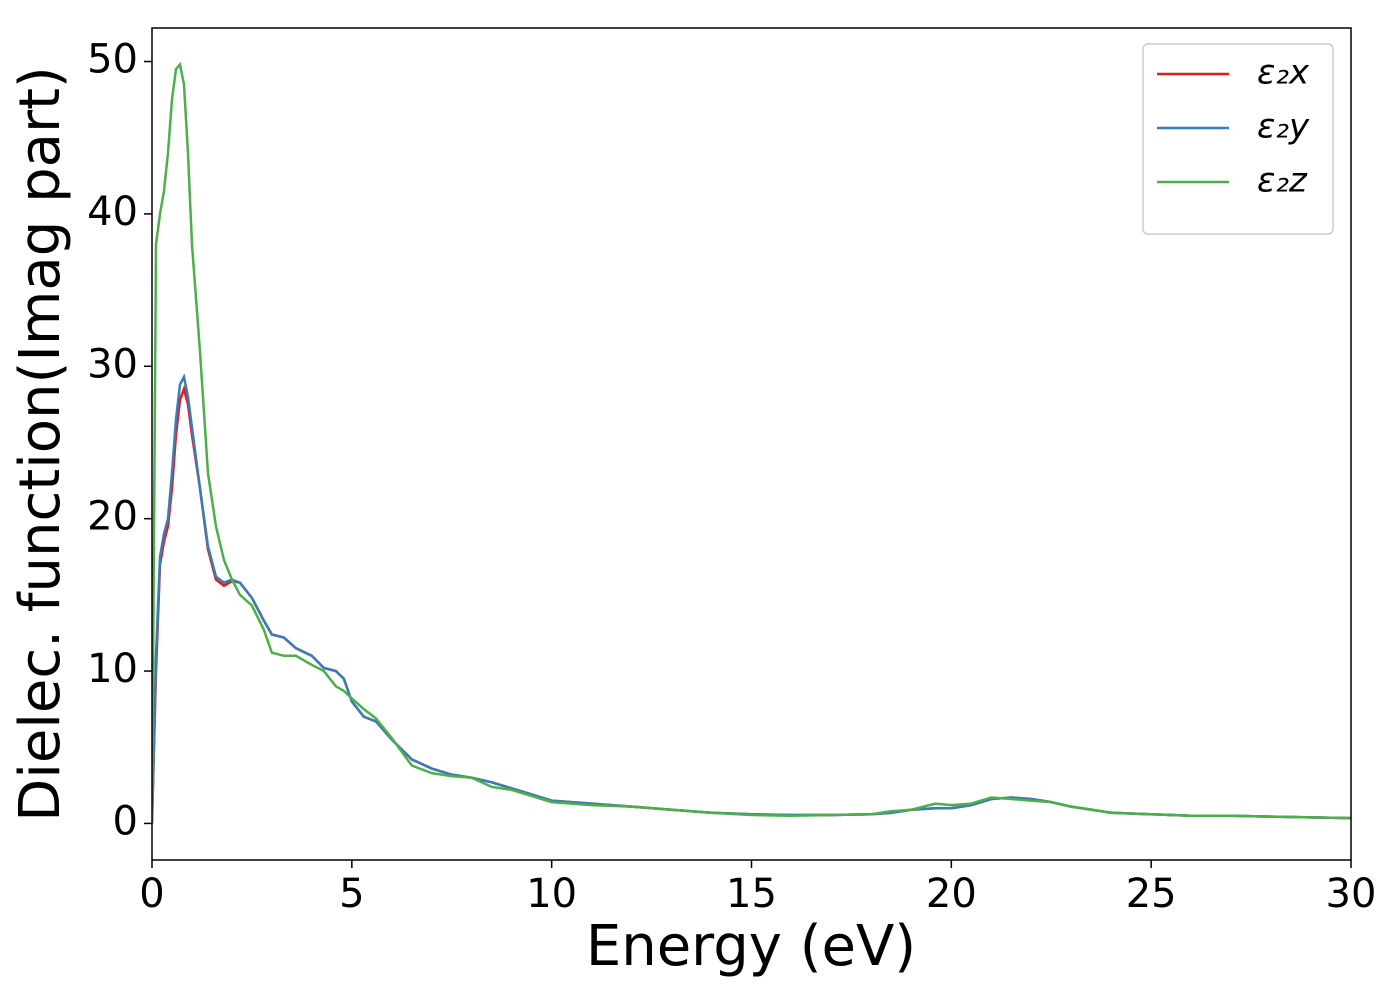  What do you see at coordinates (112, 60) in the screenshot?
I see `y-tick-label: 50` at bounding box center [112, 60].